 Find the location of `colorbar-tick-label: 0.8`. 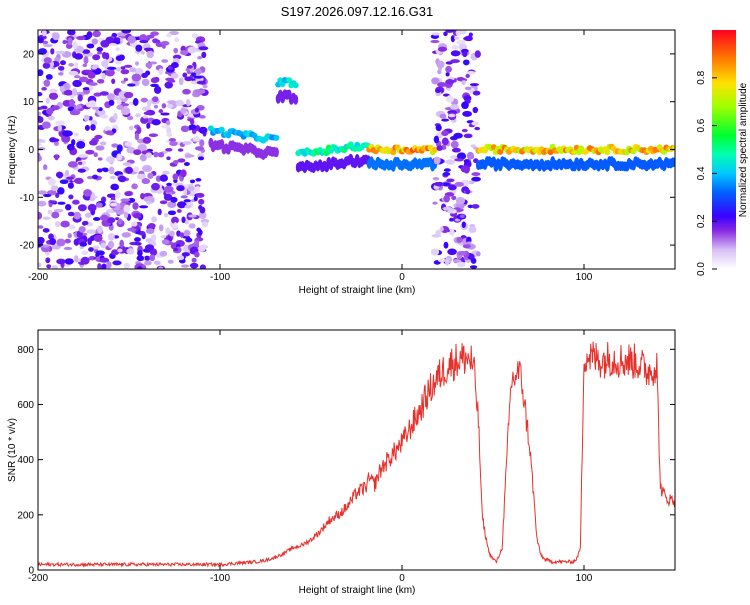

colorbar-tick-label: 0.8 is located at coordinates (701, 77).